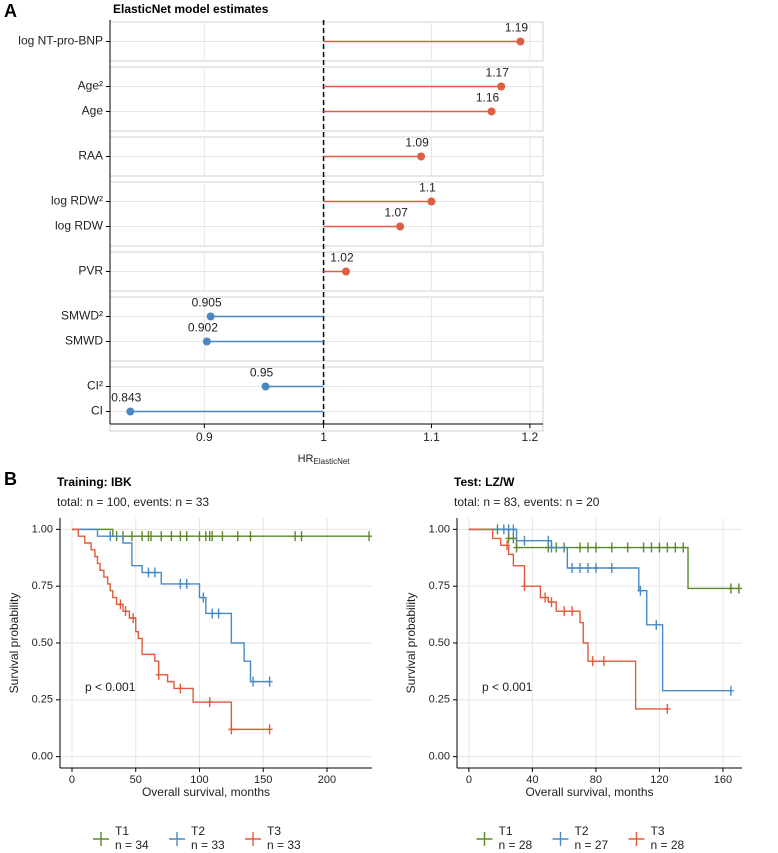 The image size is (778, 853). Describe the element at coordinates (327, 780) in the screenshot. I see `x-tick-label: 200` at that location.